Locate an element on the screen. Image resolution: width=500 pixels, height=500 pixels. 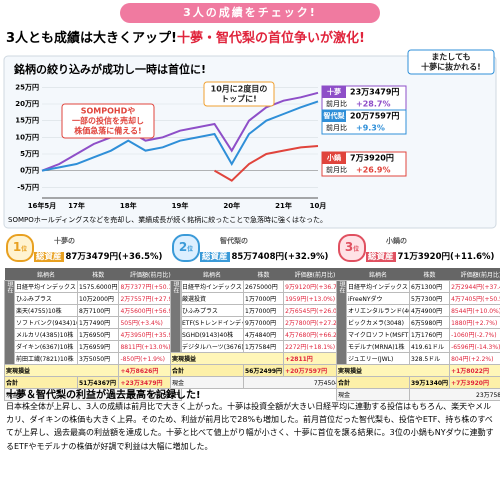
cell: 1万6950円 is located at coordinates (98, 334).